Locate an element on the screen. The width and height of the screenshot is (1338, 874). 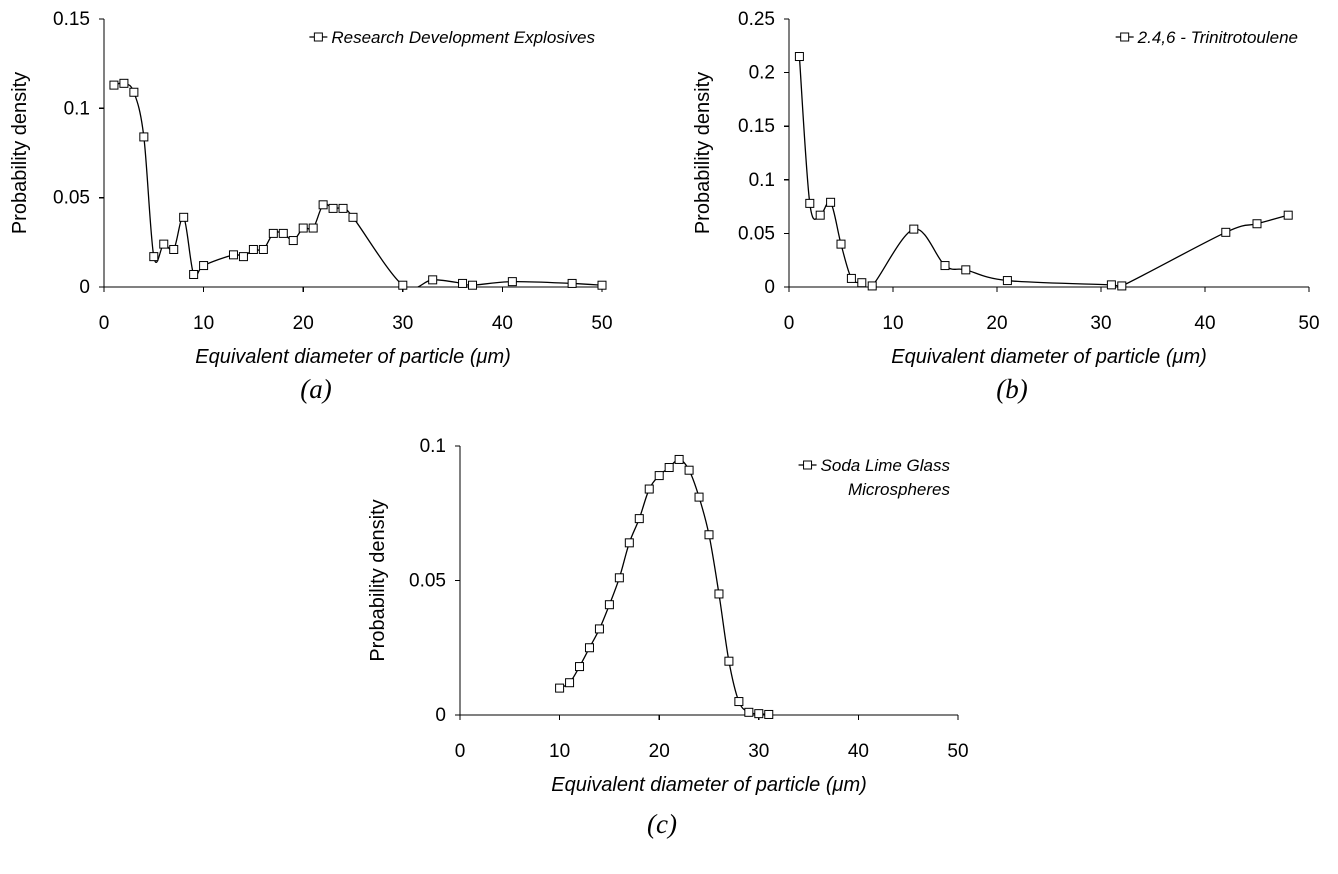
series-line is located at coordinates (357, 184).